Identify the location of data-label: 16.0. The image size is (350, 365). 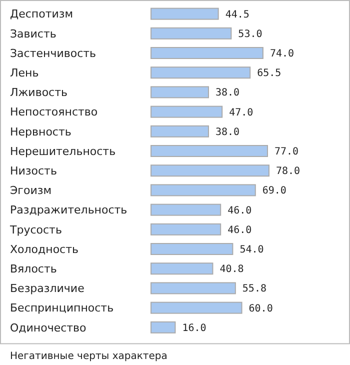
(194, 328).